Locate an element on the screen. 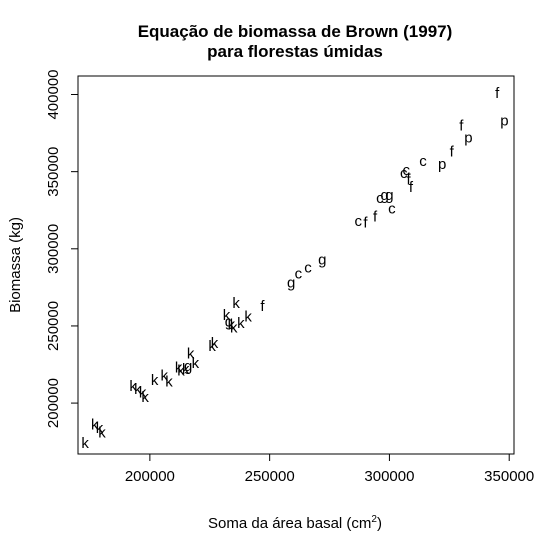 The width and height of the screenshot is (553, 552). x-axis: 200000 250000 300000 350000 is located at coordinates (329, 469).